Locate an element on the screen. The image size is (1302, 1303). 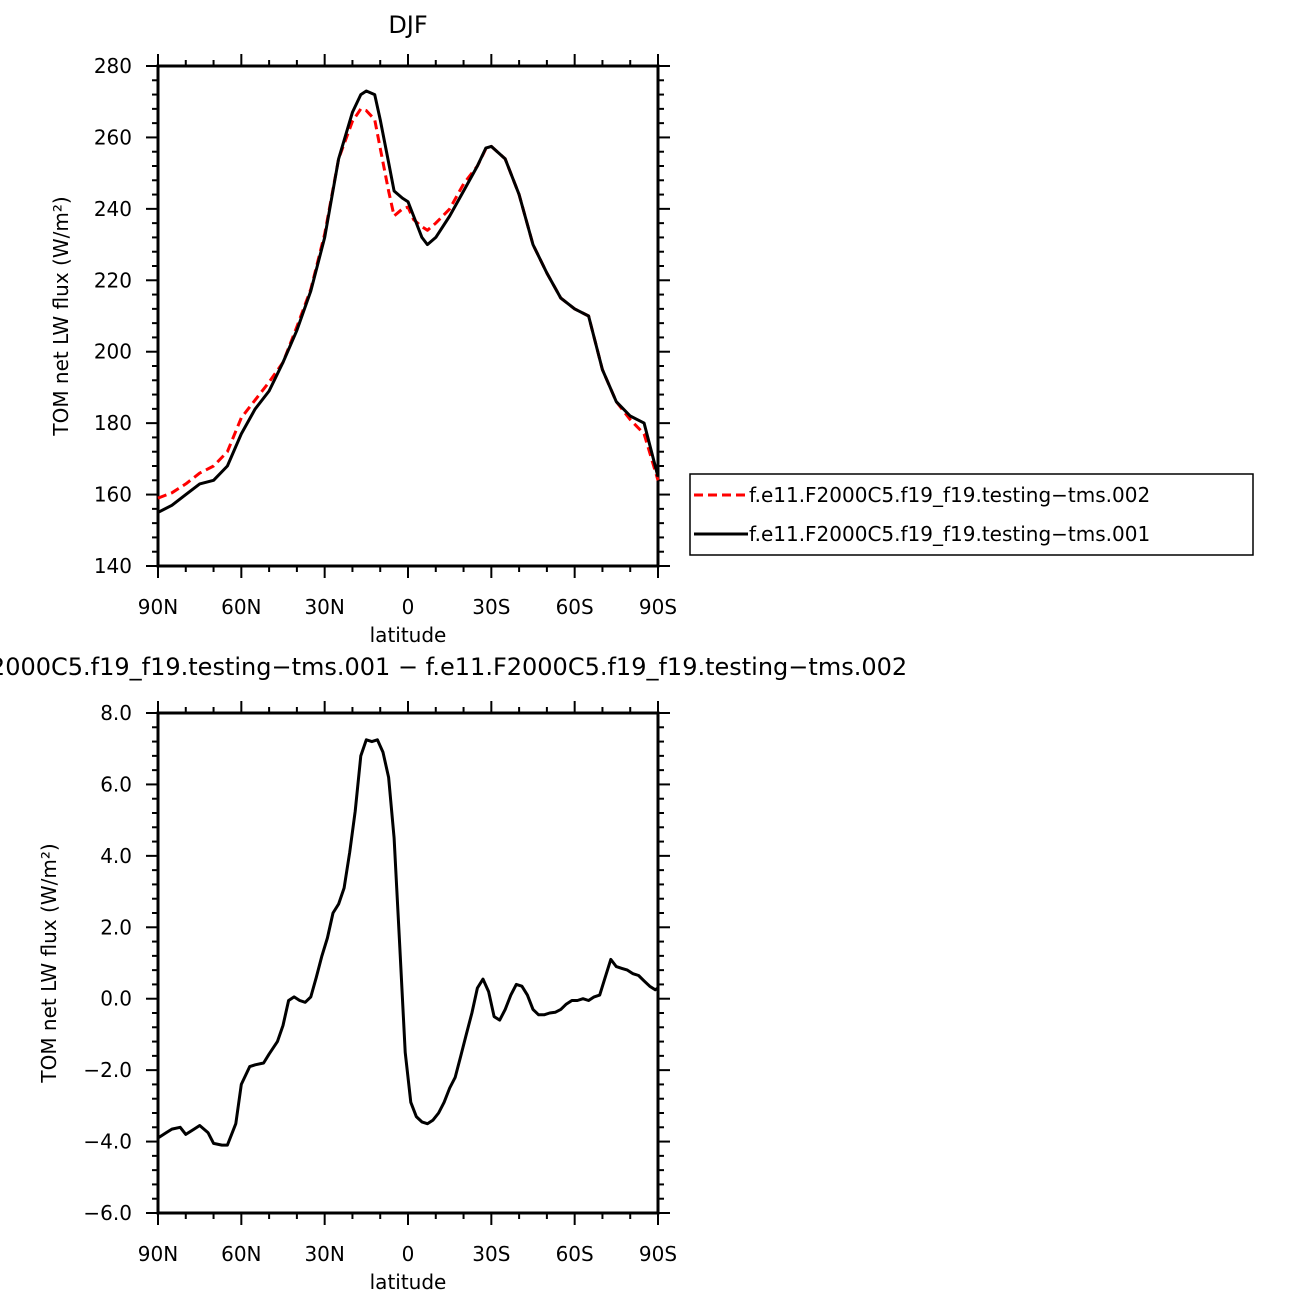
top-plot-frame is located at coordinates (408, 316).